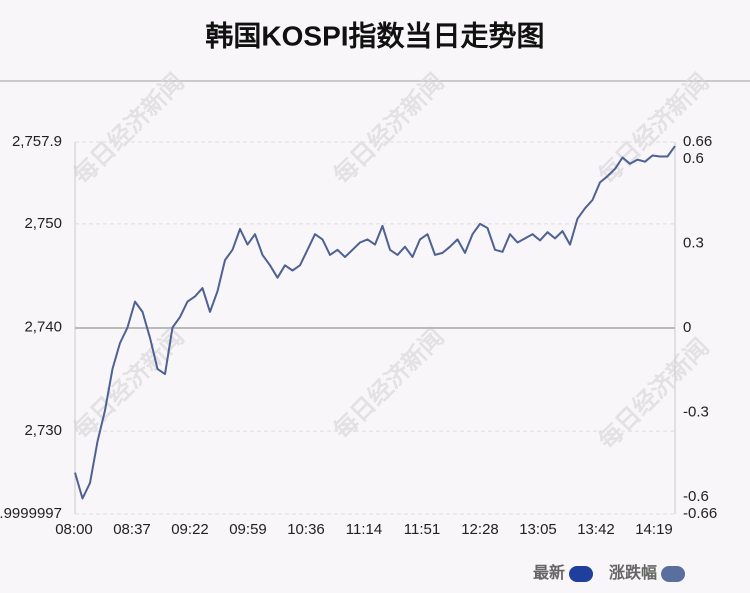 This screenshot has width=750, height=593. Describe the element at coordinates (190, 529) in the screenshot. I see `x-tick-label: 09:22` at that location.